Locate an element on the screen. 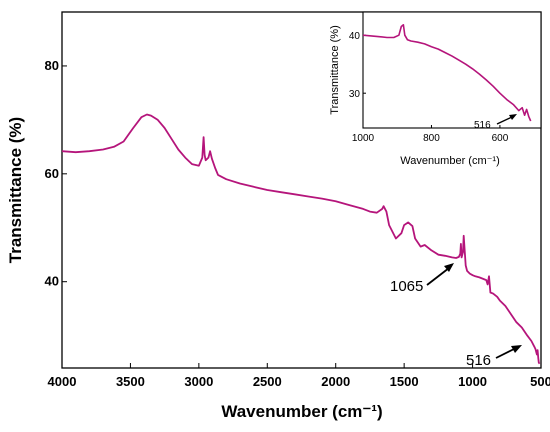 Image resolution: width=550 pixels, height=432 pixels. main-x-tick-label: 500 is located at coordinates (540, 381).